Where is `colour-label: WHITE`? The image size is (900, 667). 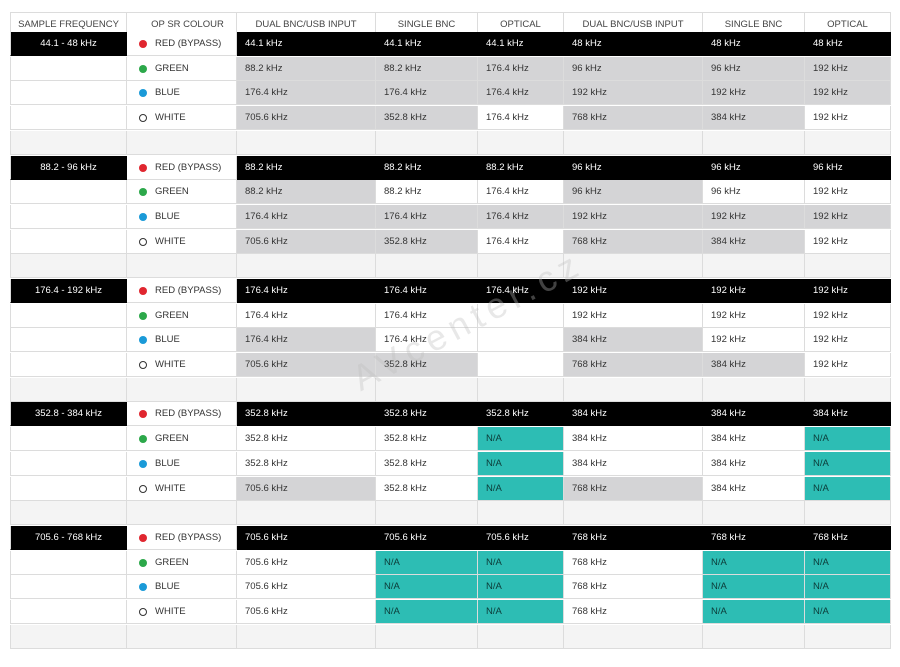 colour-label: WHITE is located at coordinates (170, 488).